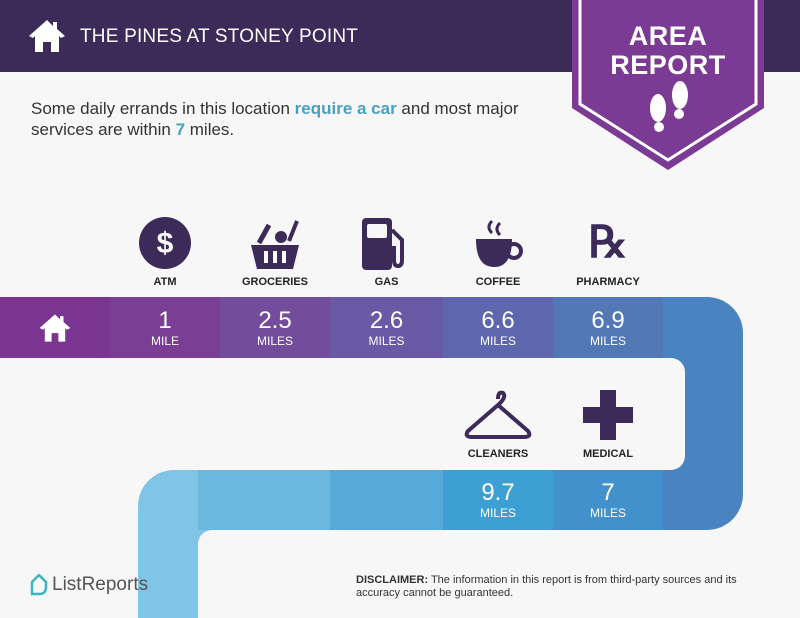 The image size is (800, 618). What do you see at coordinates (608, 327) in the screenshot?
I see `pharmacy-distance: 6.9 MILES` at bounding box center [608, 327].